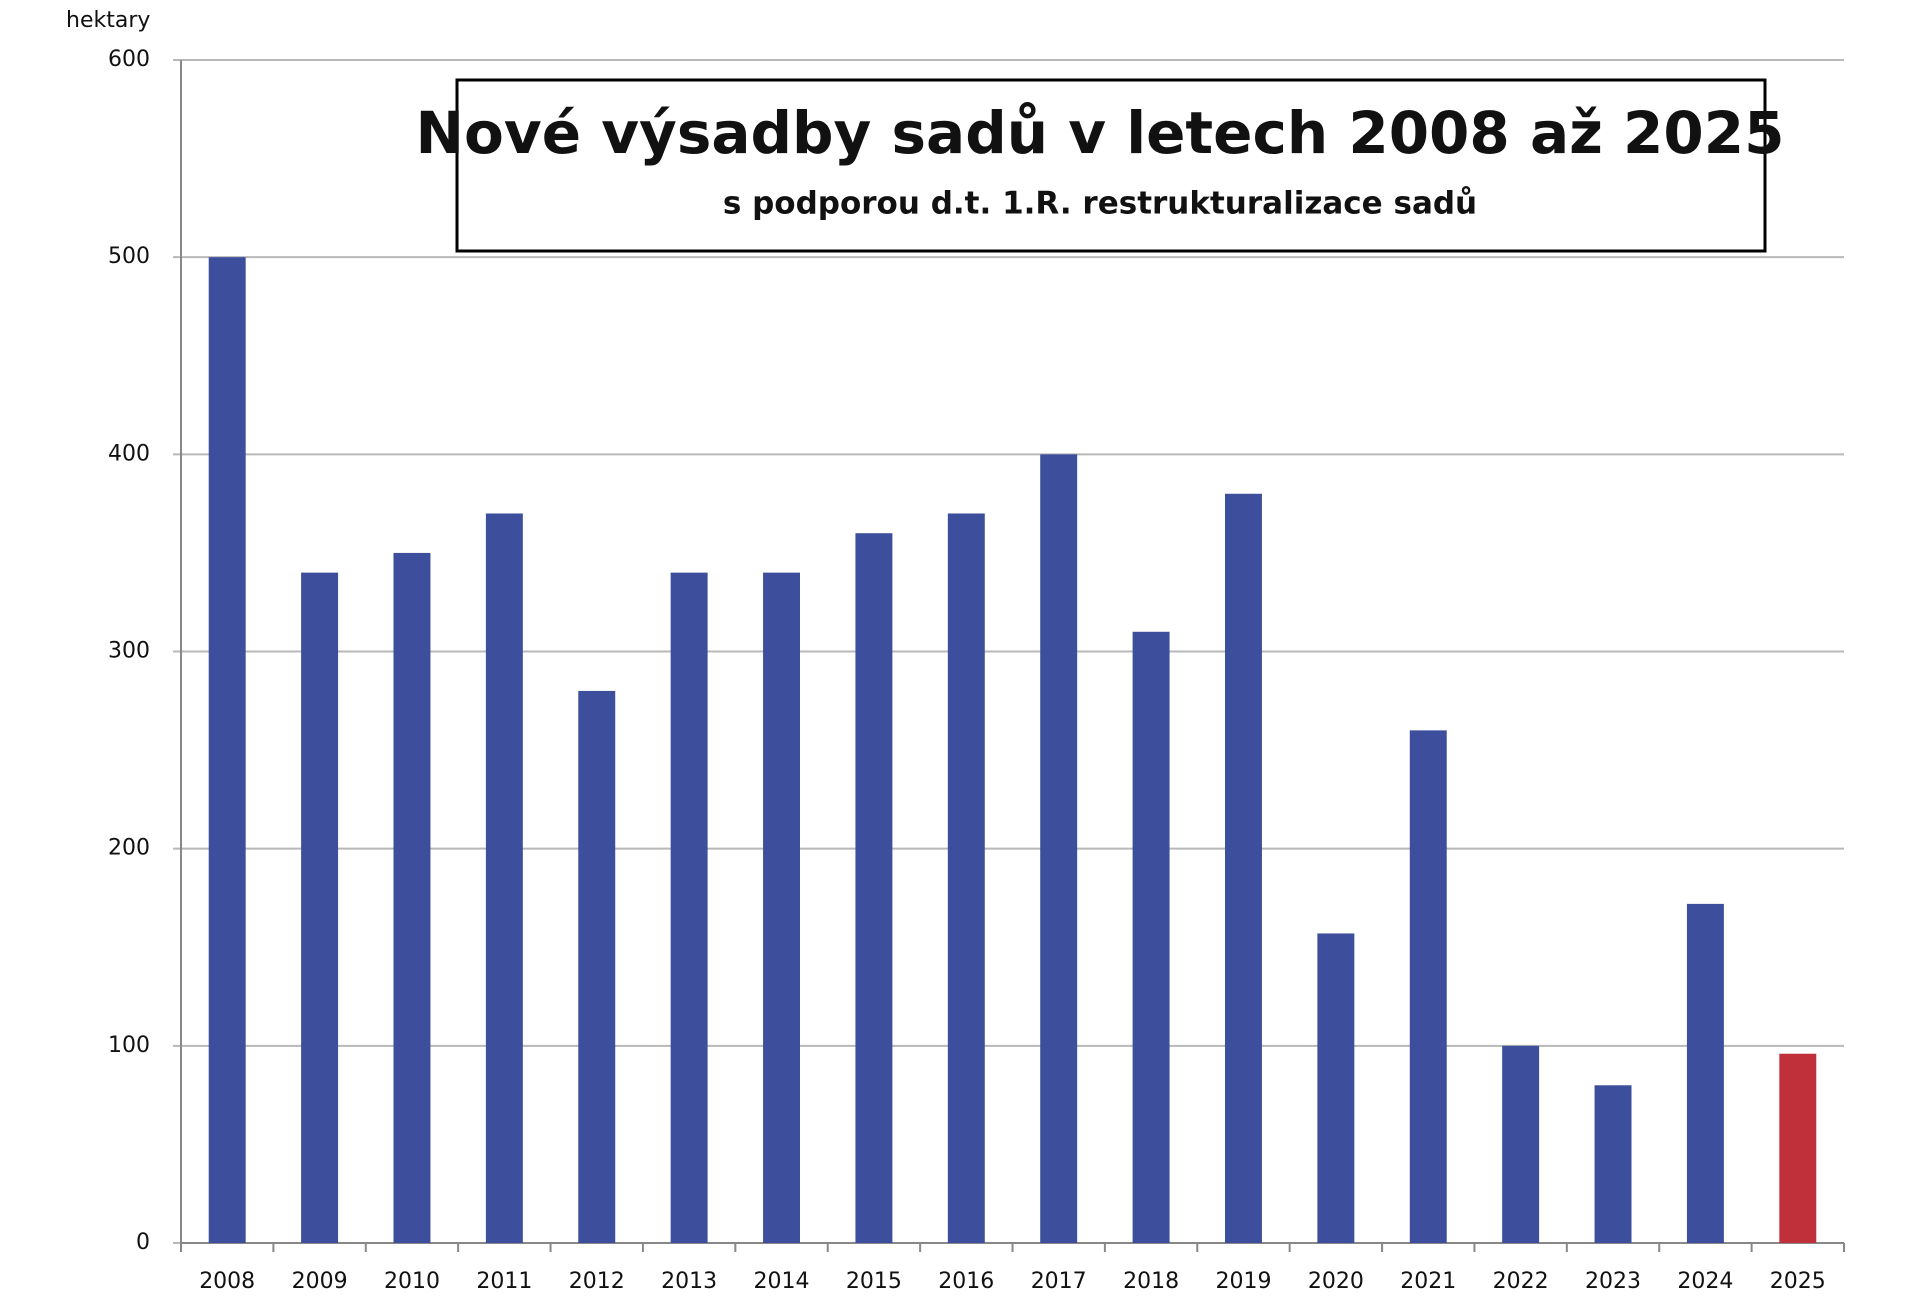 The height and width of the screenshot is (1300, 1920). Describe the element at coordinates (1705, 1281) in the screenshot. I see `x-tick-label: 2024` at that location.